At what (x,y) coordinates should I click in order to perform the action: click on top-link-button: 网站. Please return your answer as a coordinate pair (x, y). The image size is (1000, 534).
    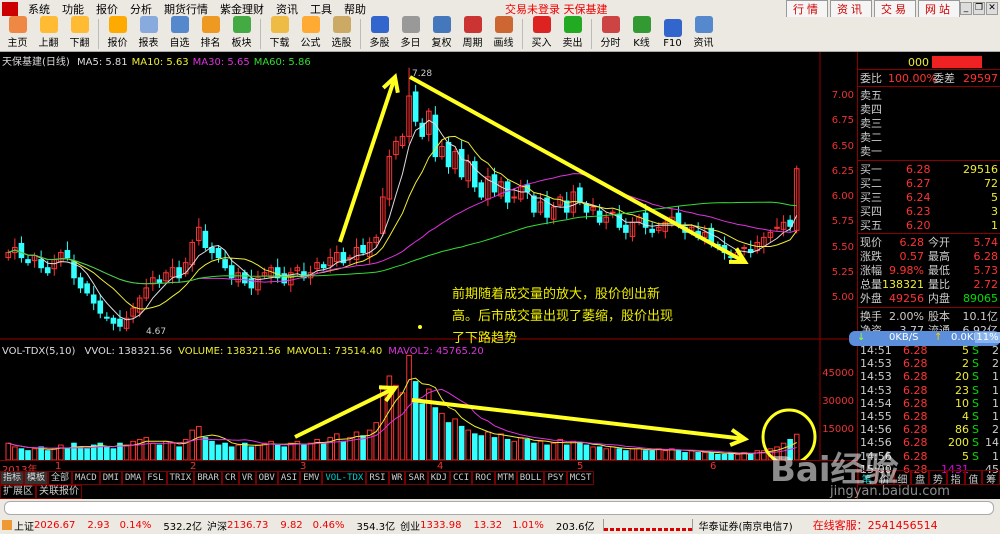
    Looking at the image, I should click on (939, 9).